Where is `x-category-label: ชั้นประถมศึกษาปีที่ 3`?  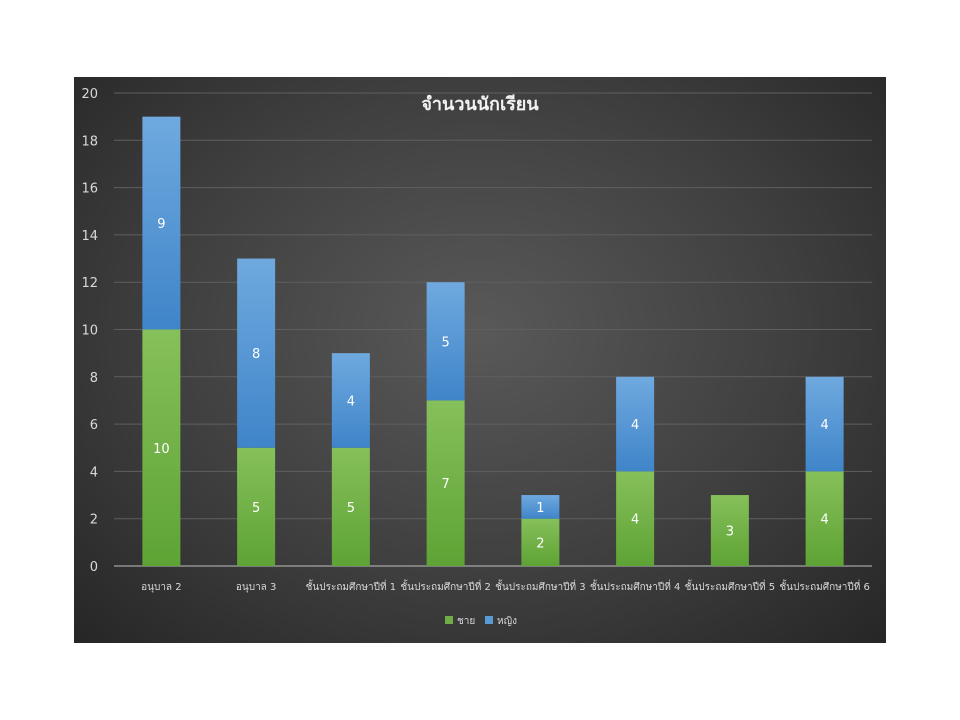
x-category-label: ชั้นประถมศึกษาปีที่ 3 is located at coordinates (540, 586).